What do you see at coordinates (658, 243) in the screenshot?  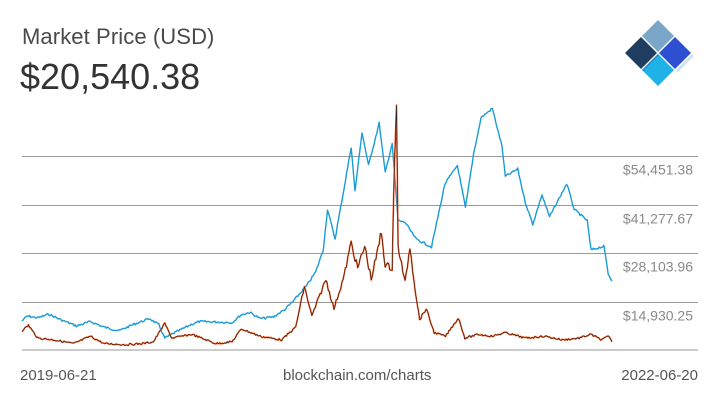 I see `y-axis-ticks: $14,930.25 $28,103.96 $41,277.67 $54,451.38` at bounding box center [658, 243].